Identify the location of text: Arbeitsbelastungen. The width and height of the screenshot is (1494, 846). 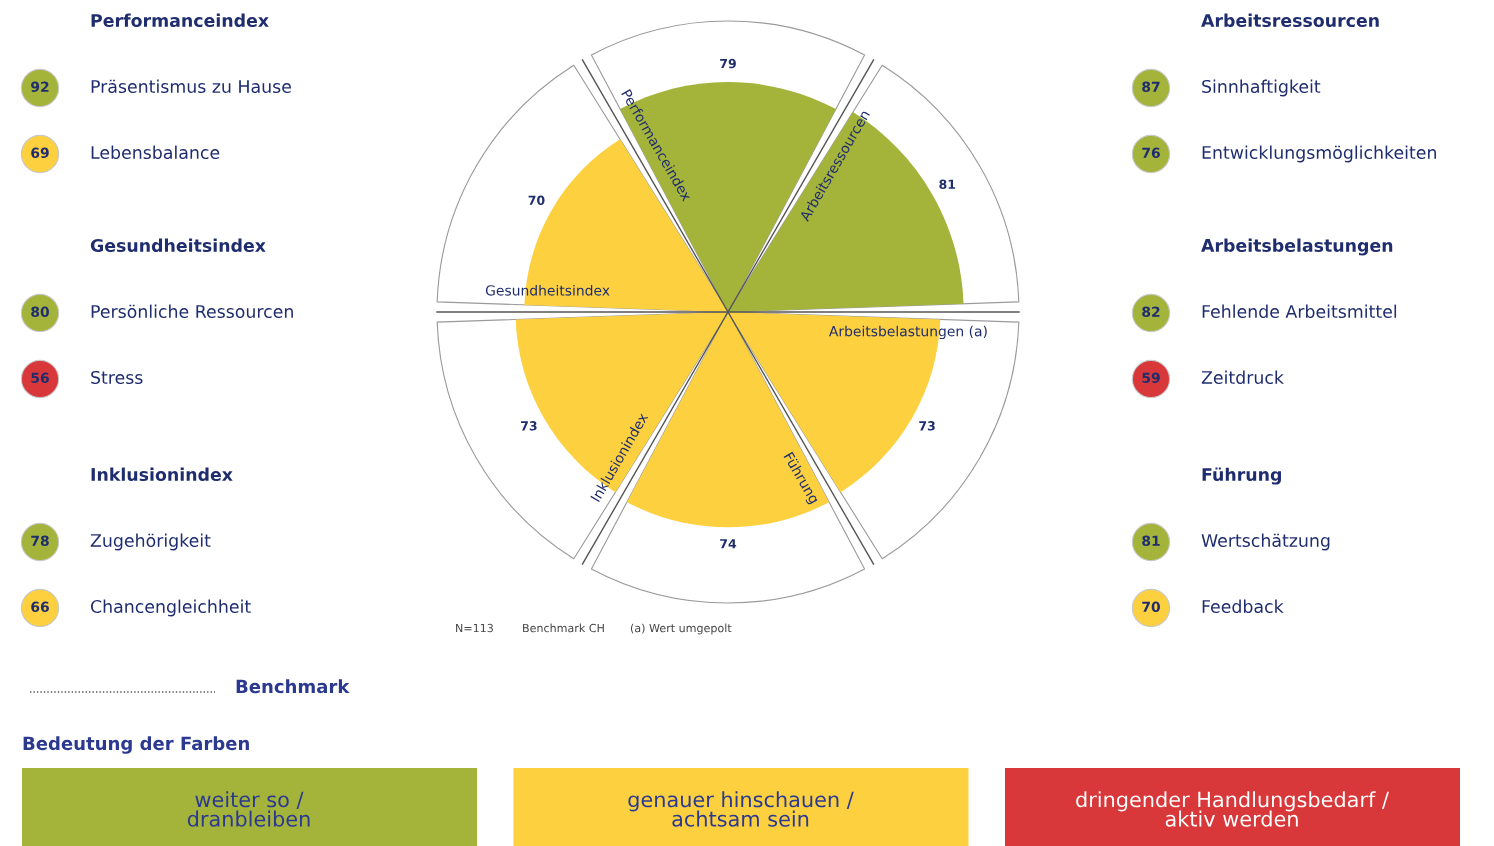
(1297, 247).